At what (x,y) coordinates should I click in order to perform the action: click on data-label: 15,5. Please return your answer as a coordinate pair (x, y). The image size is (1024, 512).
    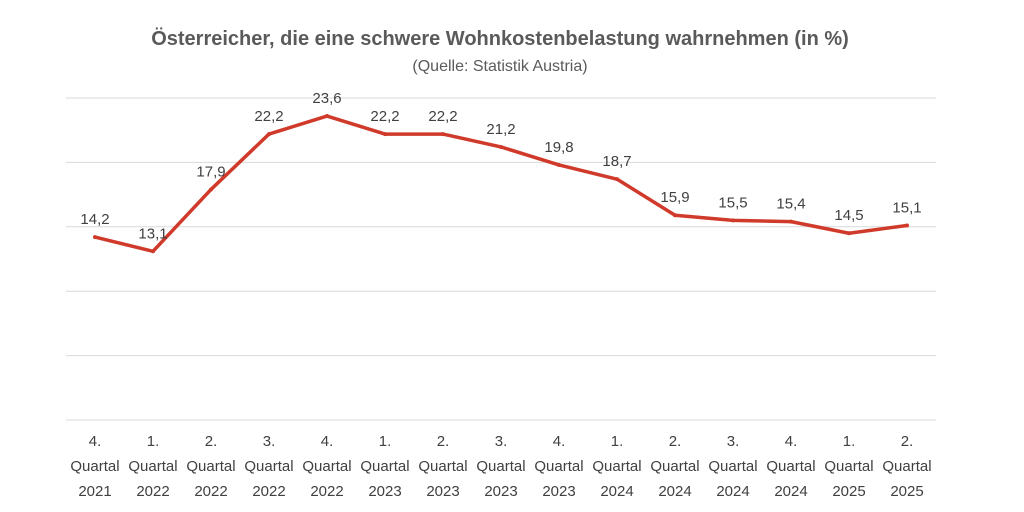
    Looking at the image, I should click on (732, 202).